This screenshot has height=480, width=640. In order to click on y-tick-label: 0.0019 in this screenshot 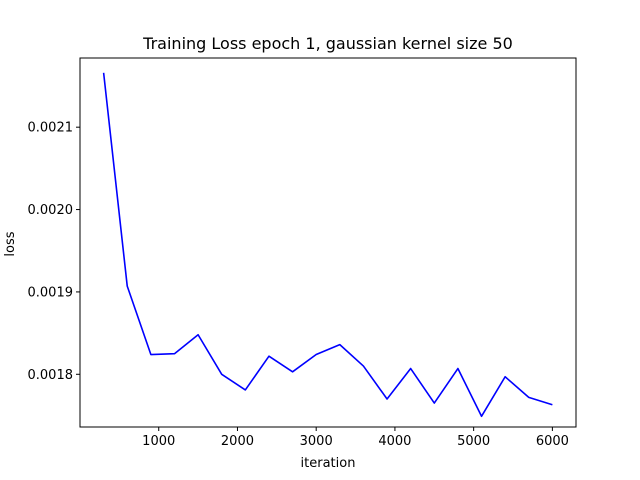, I will do `click(51, 292)`.